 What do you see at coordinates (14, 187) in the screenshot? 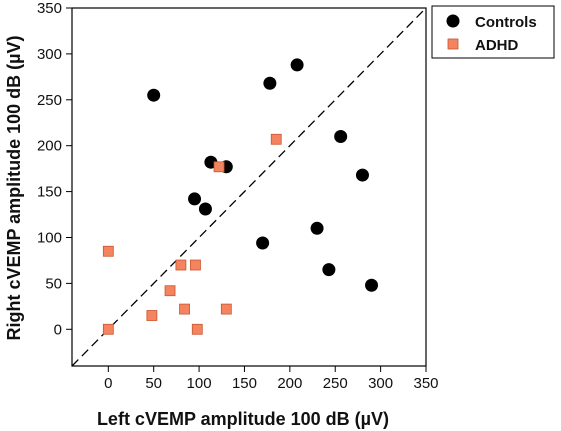
I see `y-axis-title: Right cVEMP amplitude 100 dB (µV)` at bounding box center [14, 187].